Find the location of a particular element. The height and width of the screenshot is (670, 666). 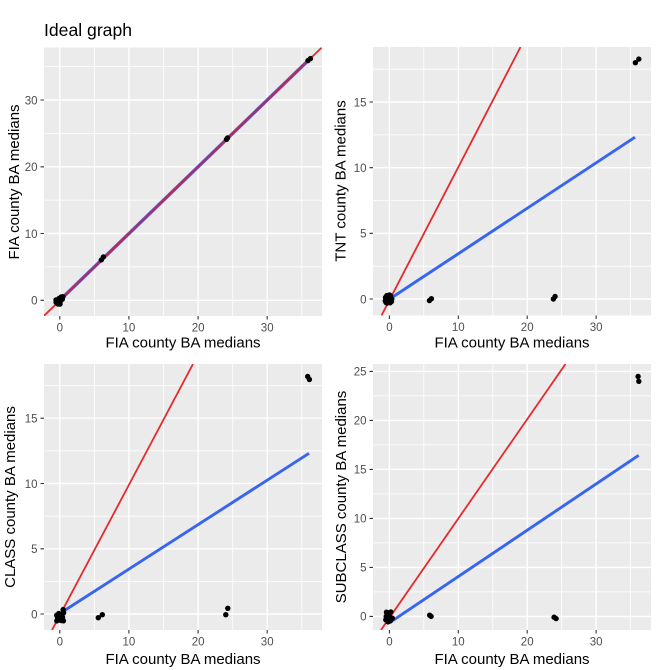

svg-text: Ideal graph is located at coordinates (88, 30).